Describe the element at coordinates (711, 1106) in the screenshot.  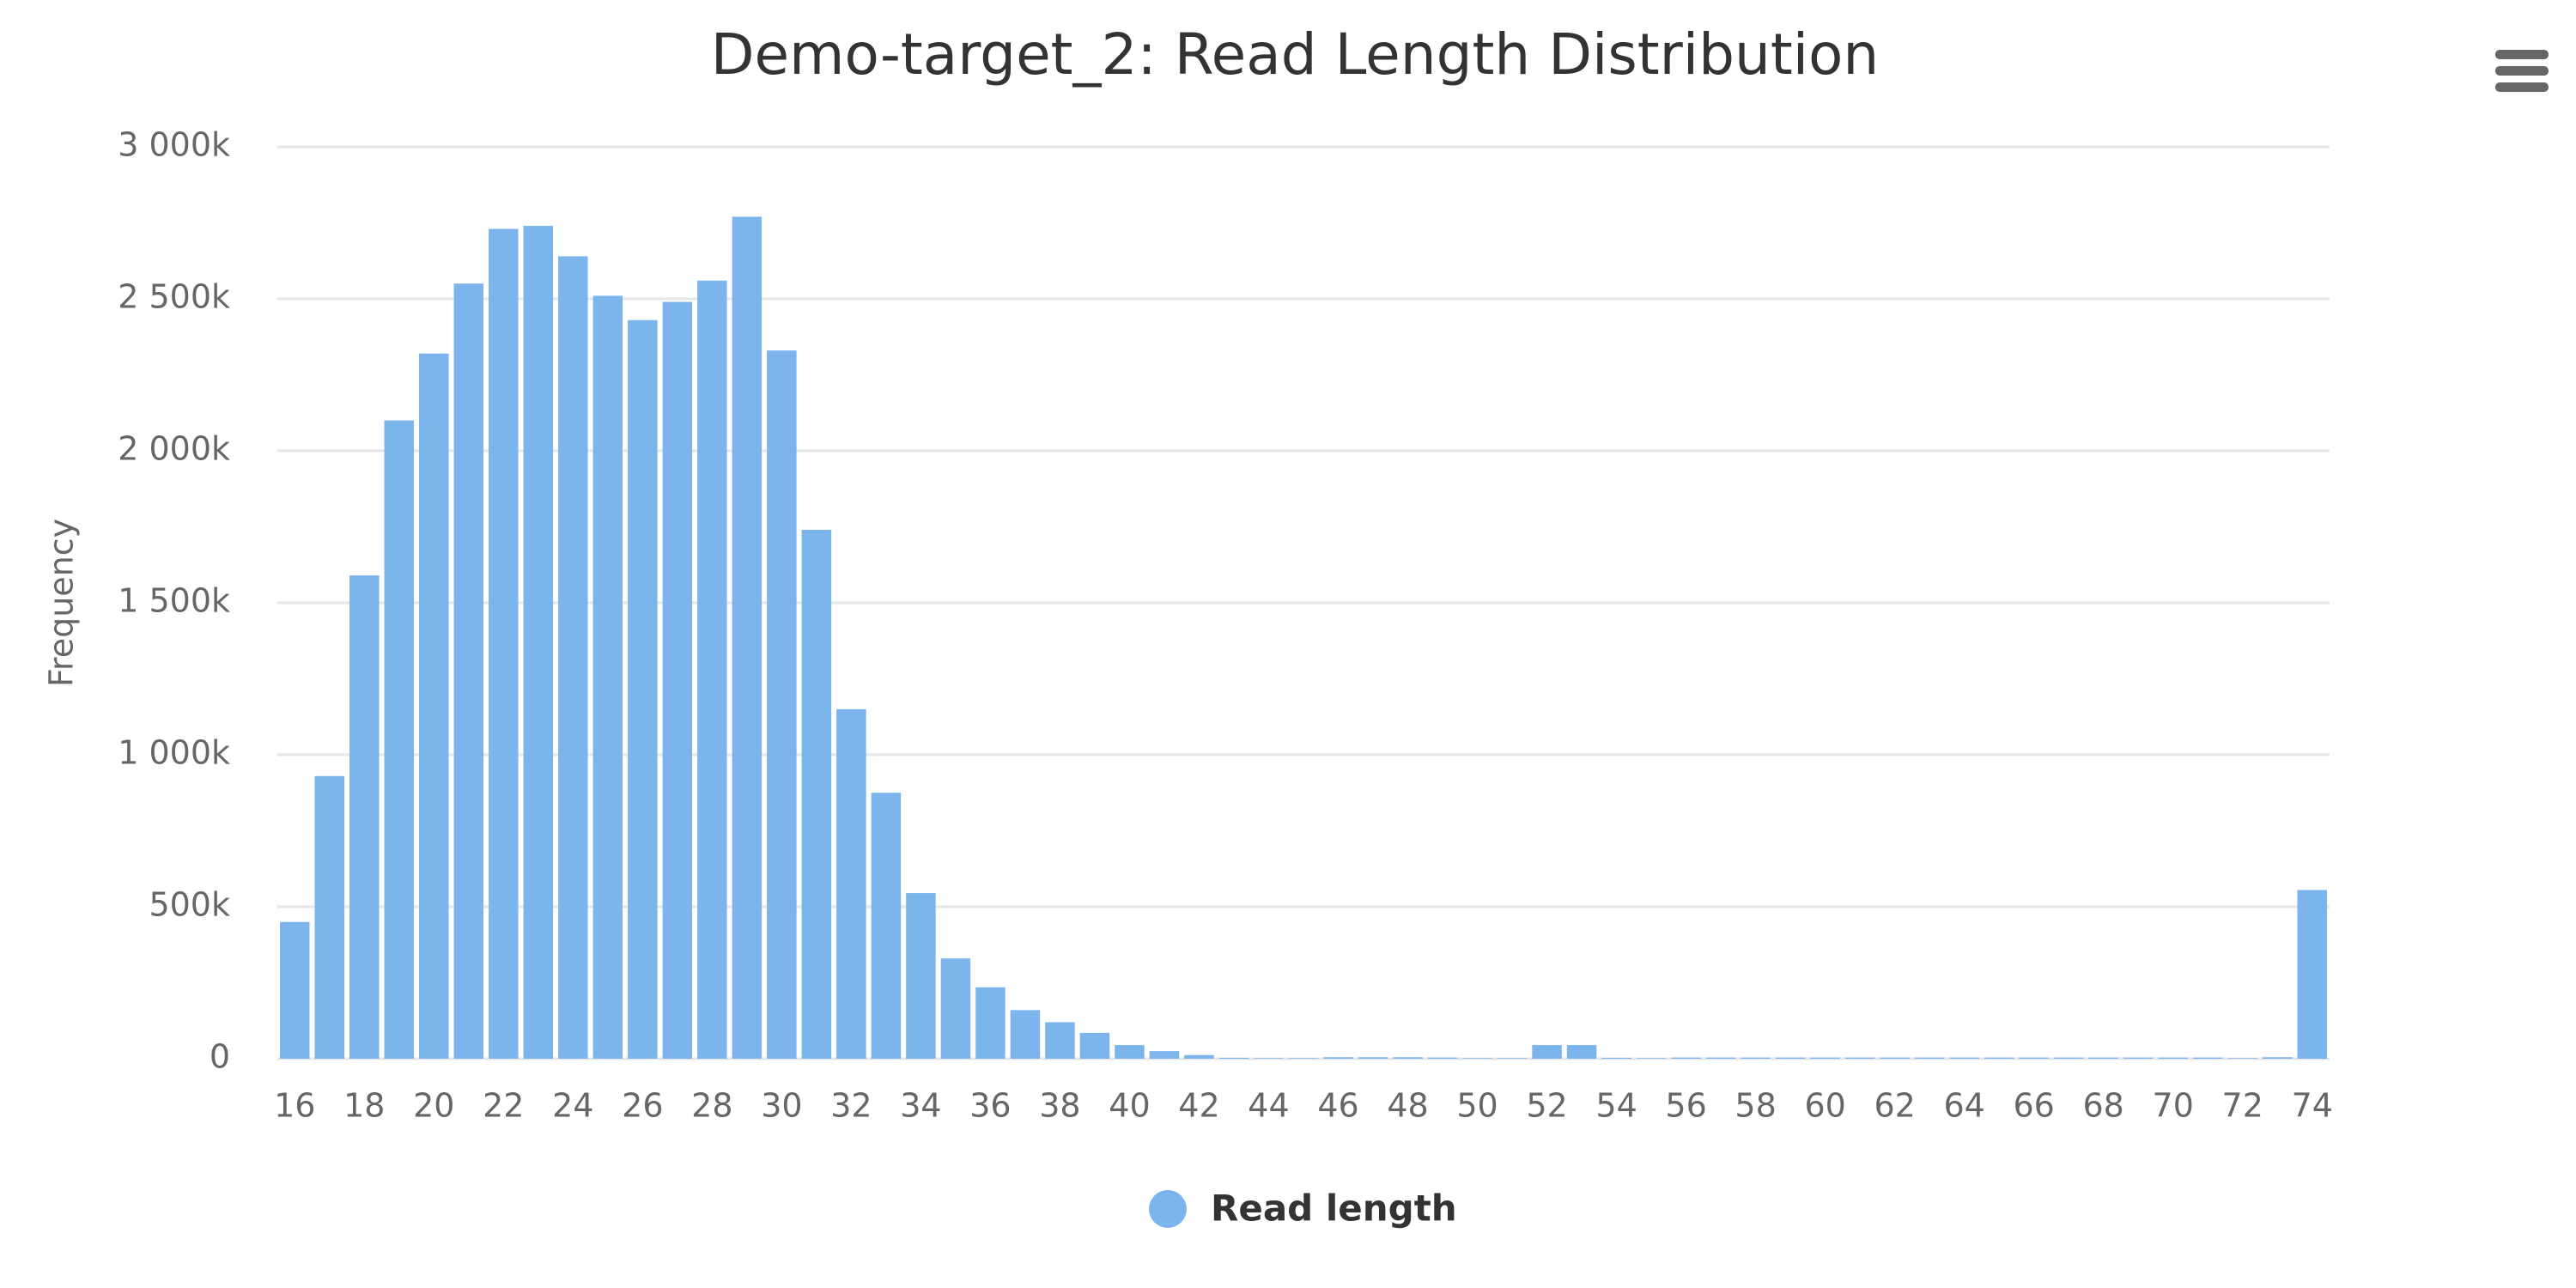
I see `x-tick-label: 28` at that location.